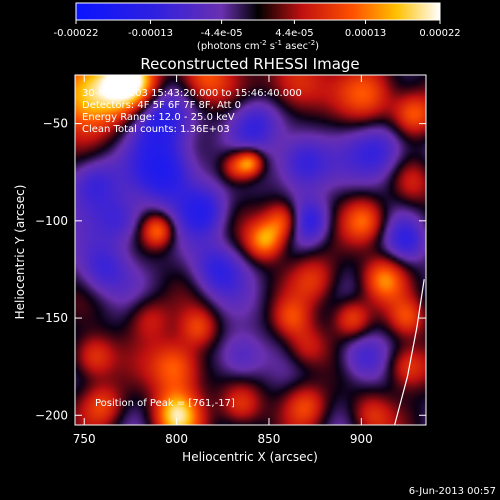 The width and height of the screenshot is (500, 500). I want to click on y-tick-label: −200, so click(51, 415).